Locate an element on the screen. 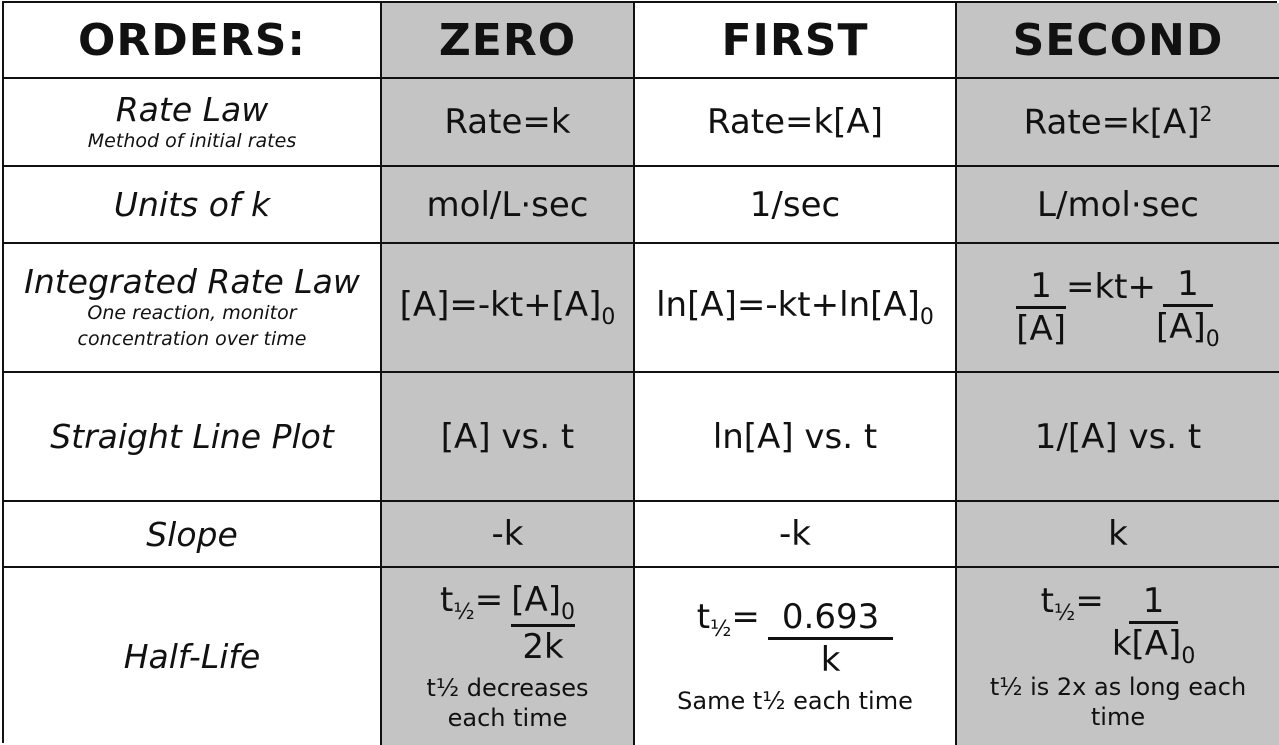  half-life-second-note1: t½ is 2x as long each is located at coordinates (1118, 687).